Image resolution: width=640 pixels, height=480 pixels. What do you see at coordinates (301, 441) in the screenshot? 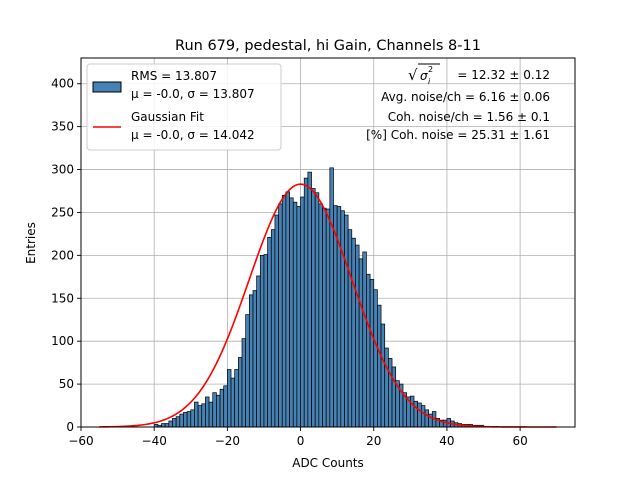
I see `x-tick-label: 0` at bounding box center [301, 441].